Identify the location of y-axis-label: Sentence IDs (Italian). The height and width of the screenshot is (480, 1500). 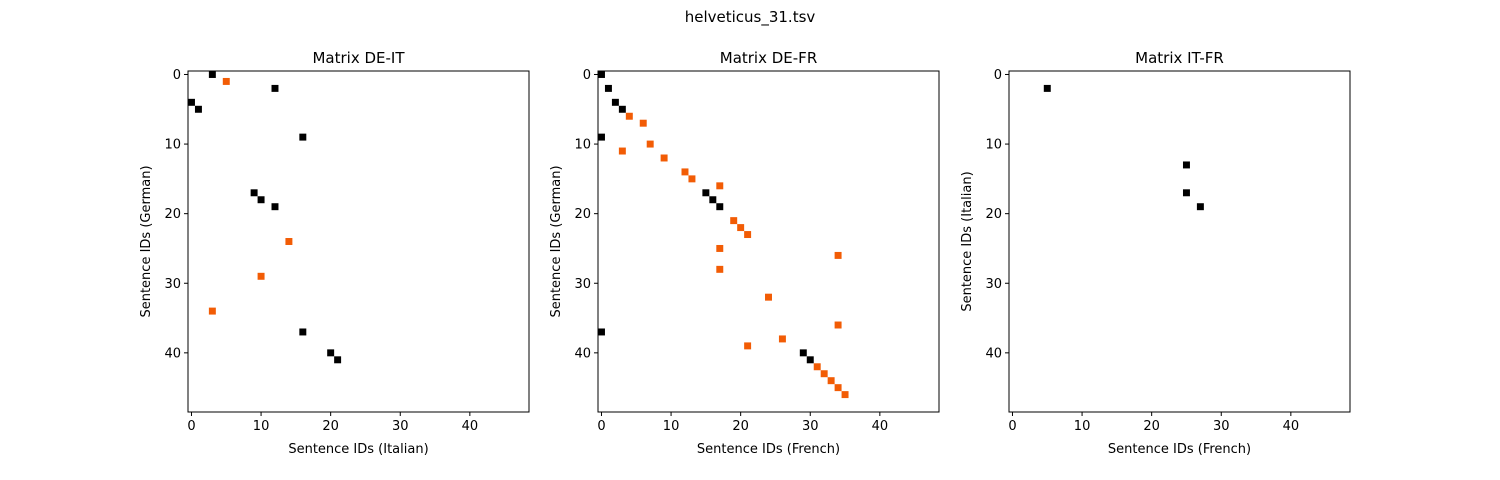
(967, 241).